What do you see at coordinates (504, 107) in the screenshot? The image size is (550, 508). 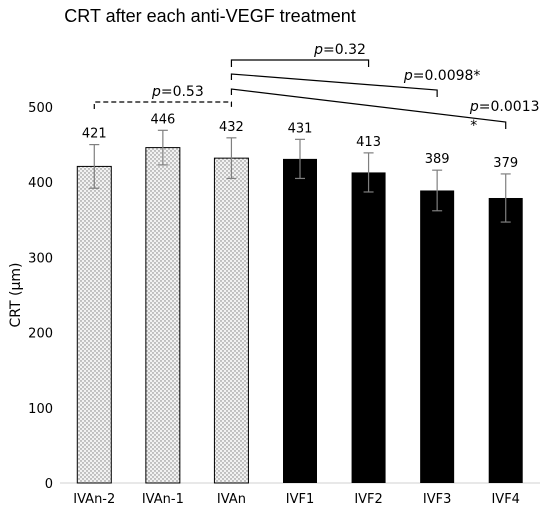 I see `p-value-label: p=0.0013` at bounding box center [504, 107].